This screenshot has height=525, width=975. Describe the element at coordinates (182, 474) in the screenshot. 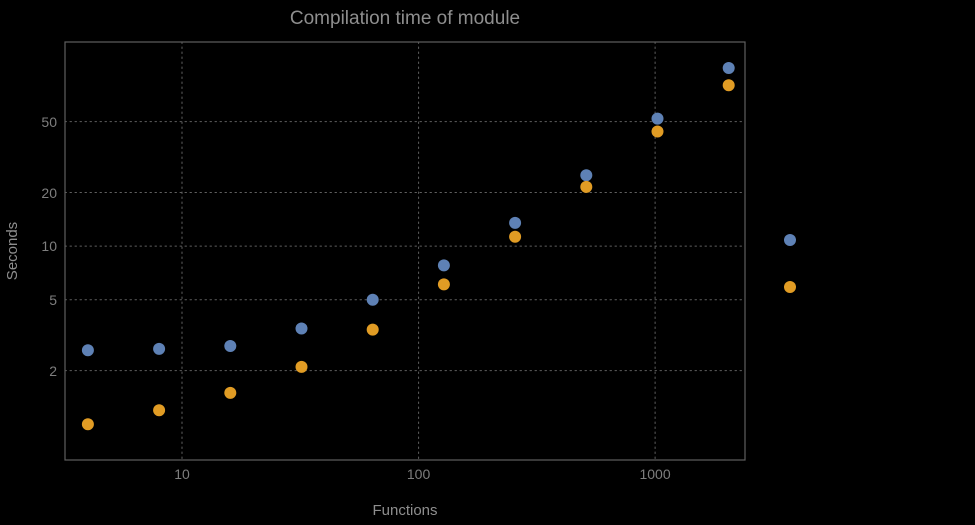

I see `x-tick-label-10: 10` at that location.